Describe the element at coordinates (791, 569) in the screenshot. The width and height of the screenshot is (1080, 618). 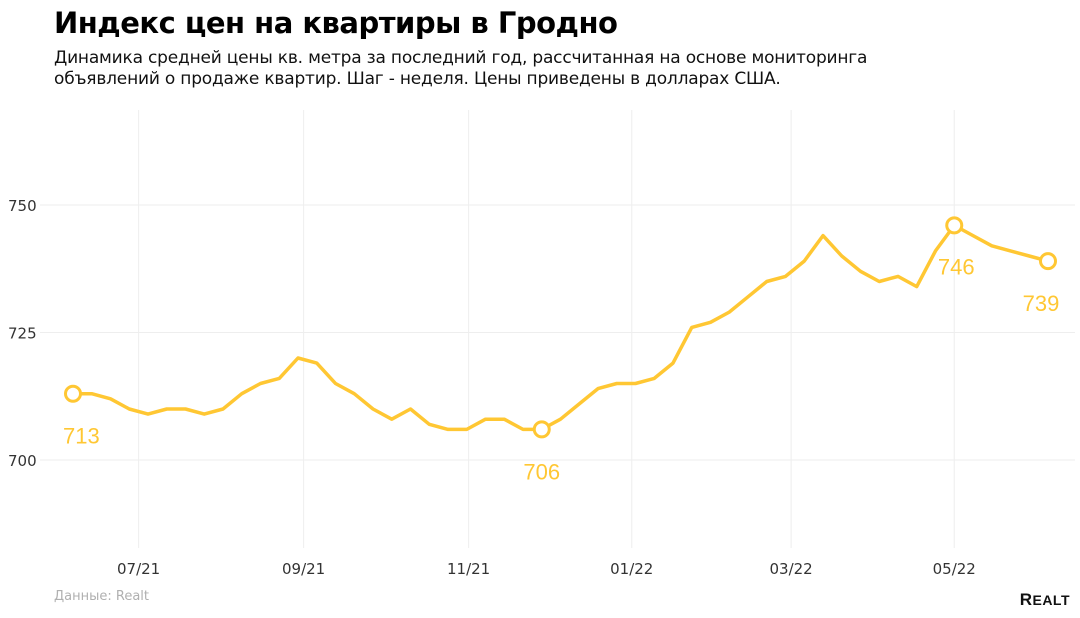
I see `x-tick-label: 03/22` at that location.